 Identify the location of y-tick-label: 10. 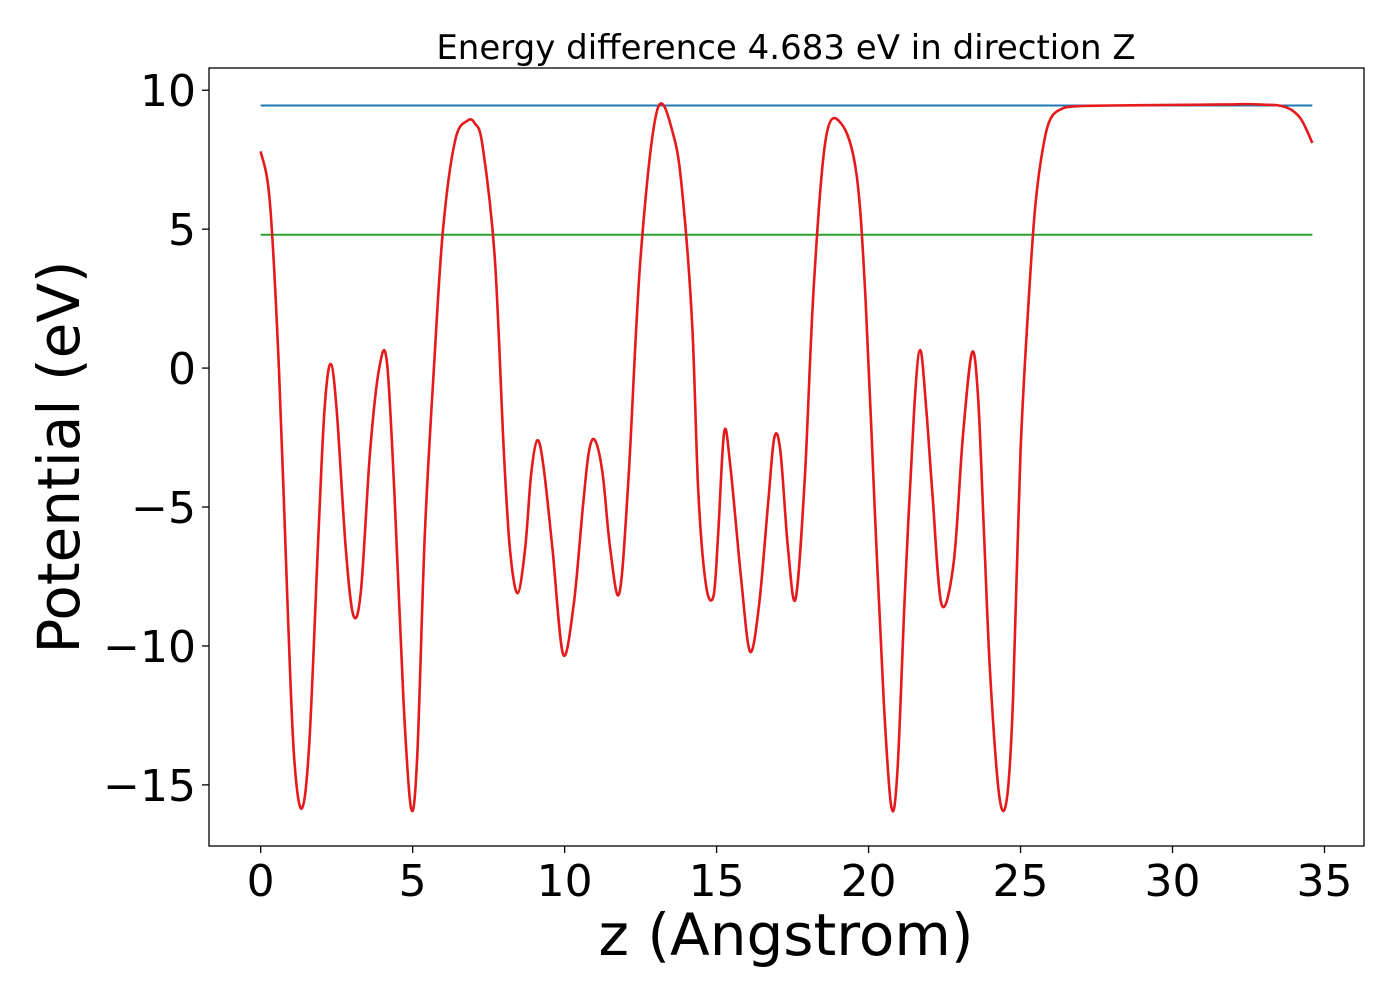
(168, 91).